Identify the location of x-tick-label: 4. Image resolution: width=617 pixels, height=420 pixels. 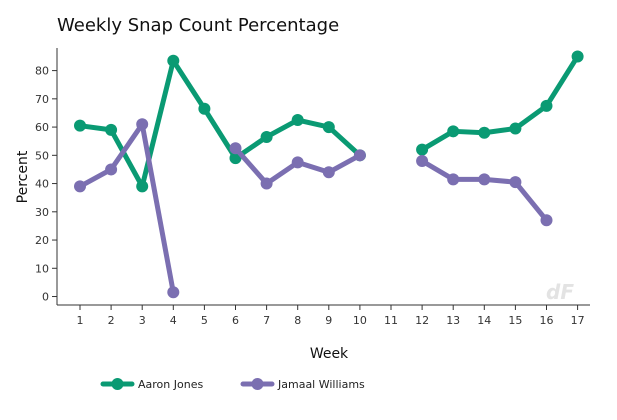
(173, 320).